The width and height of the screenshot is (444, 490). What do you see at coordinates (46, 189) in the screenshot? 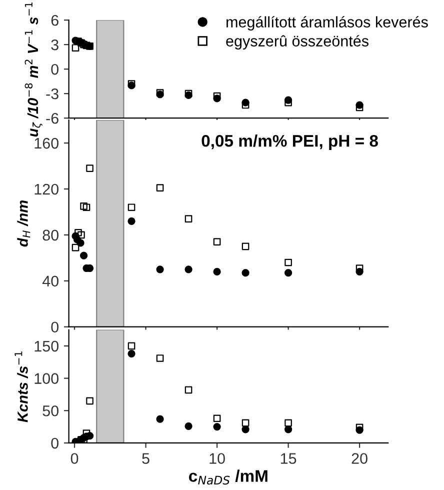
I see `y-tick-label: 120` at bounding box center [46, 189].